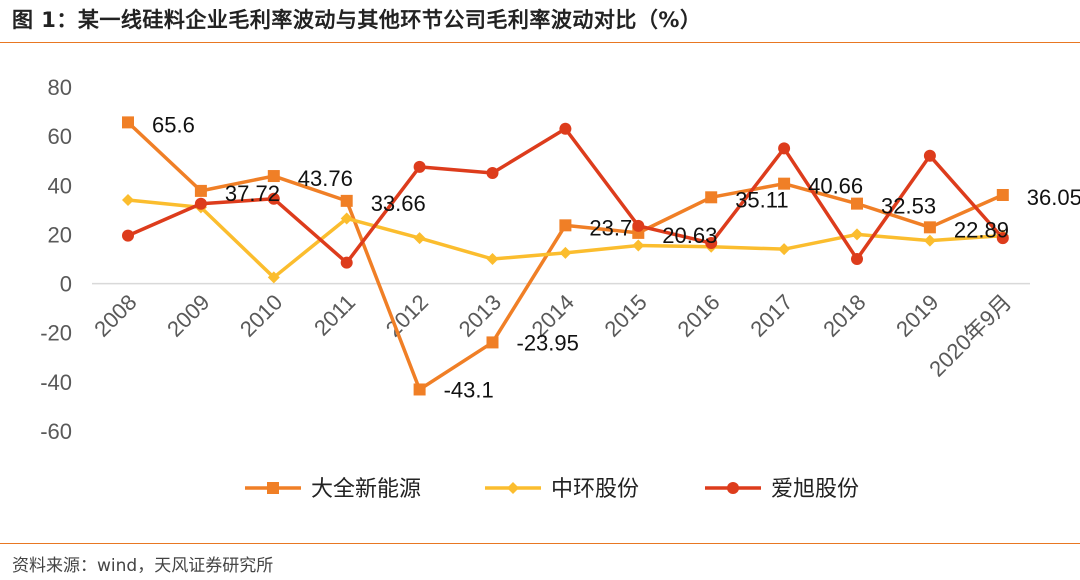 The height and width of the screenshot is (580, 1080). I want to click on legend-item-1: 大全新能源, so click(333, 489).